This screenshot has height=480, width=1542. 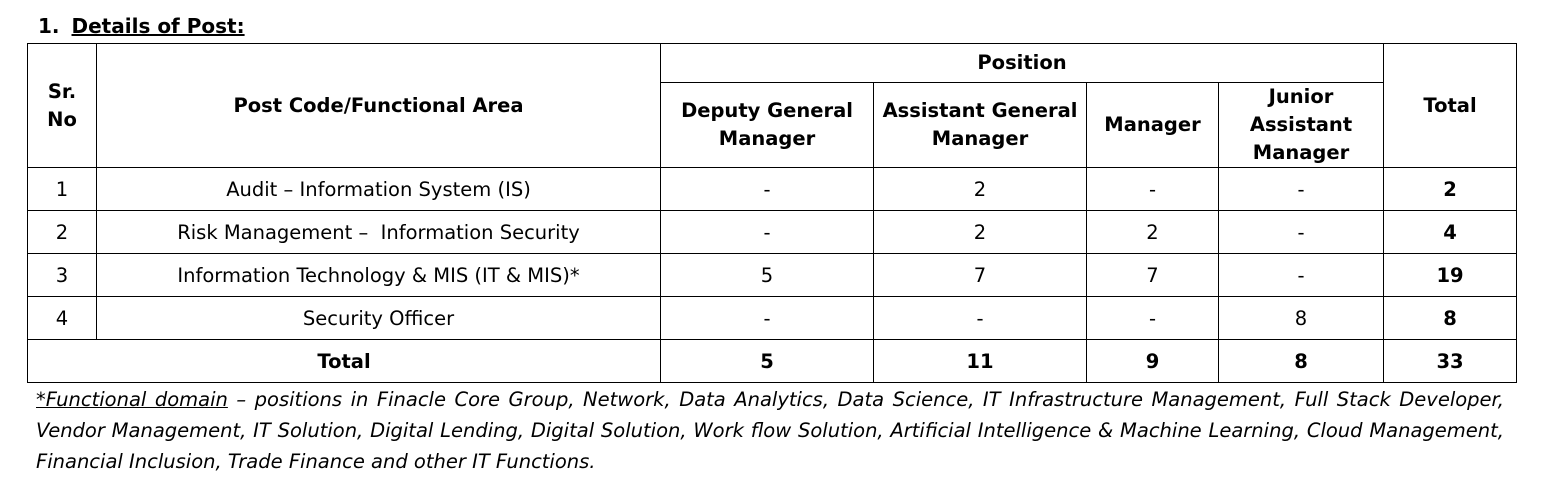 I want to click on sr-no-cell: 1, so click(x=62, y=189).